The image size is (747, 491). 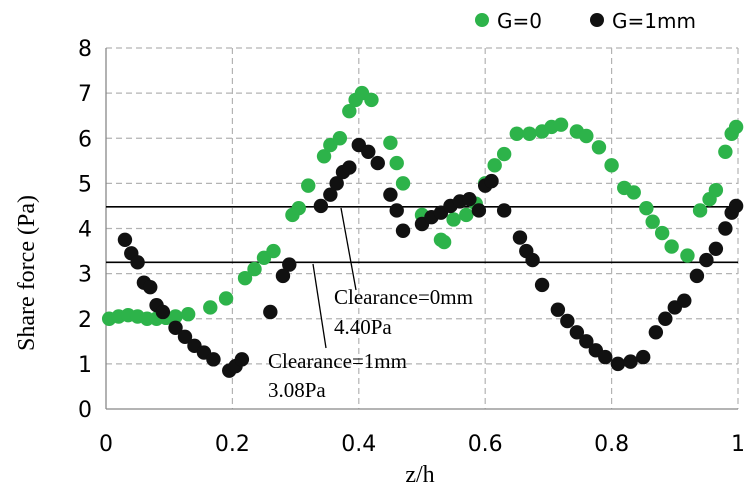 I want to click on y-tick-label: 4, so click(x=85, y=230).